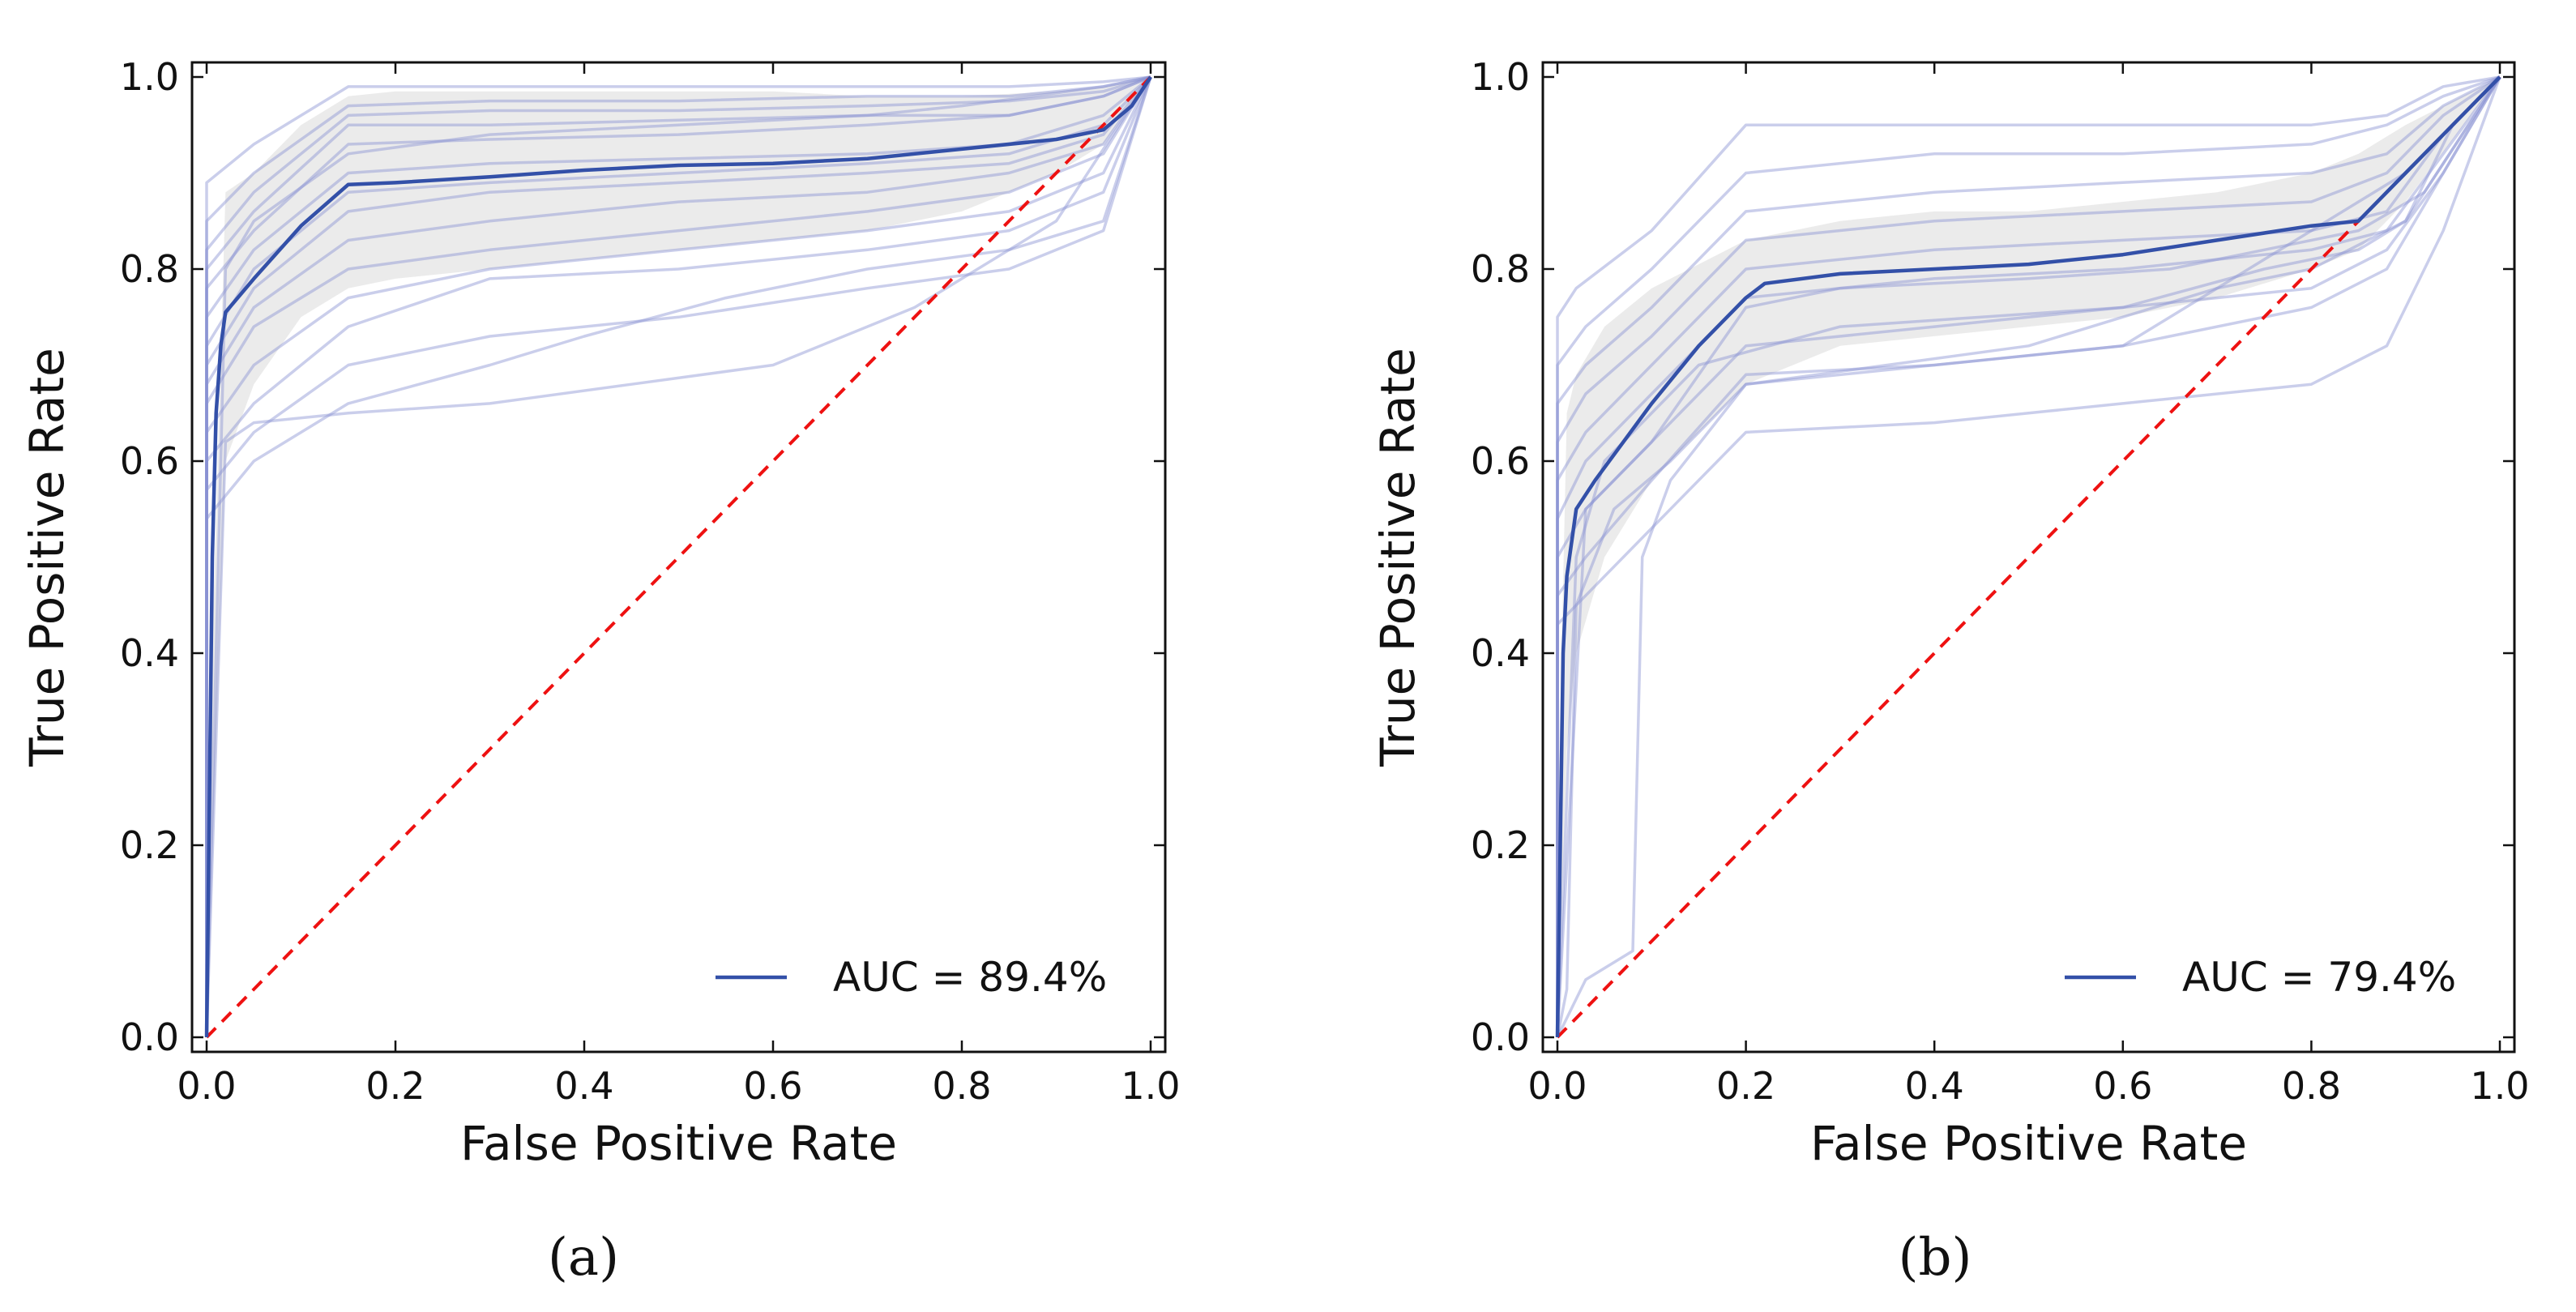 This screenshot has height=1312, width=2576. What do you see at coordinates (1935, 1258) in the screenshot?
I see `panel-caption-b: (b)` at bounding box center [1935, 1258].